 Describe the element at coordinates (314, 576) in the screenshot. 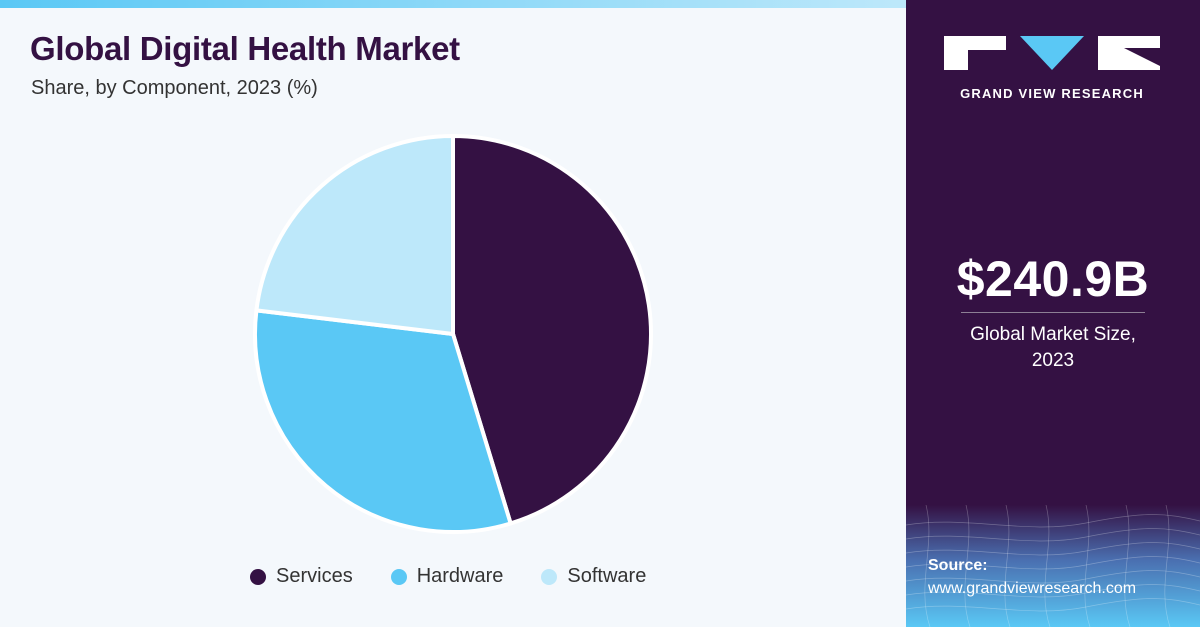

I see `legend-label: Services` at that location.